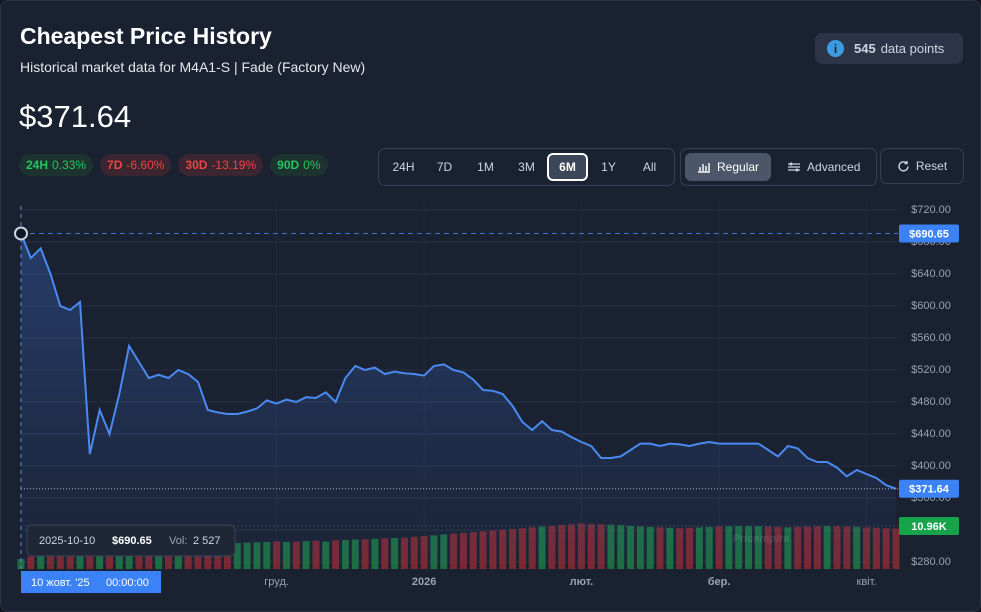  What do you see at coordinates (127, 583) in the screenshot?
I see `crosshair-time: 00:00:00` at bounding box center [127, 583].